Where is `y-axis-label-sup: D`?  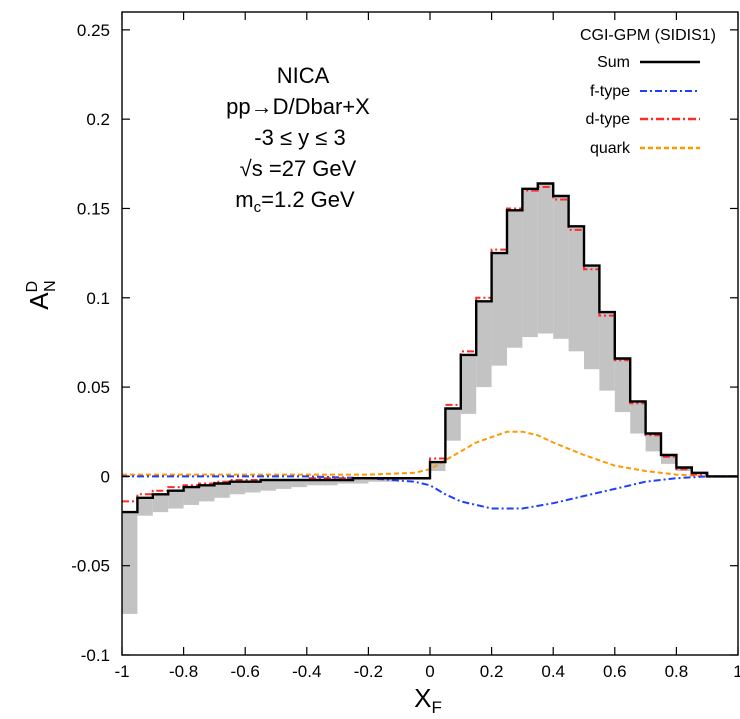
y-axis-label-sup: D is located at coordinates (32, 287).